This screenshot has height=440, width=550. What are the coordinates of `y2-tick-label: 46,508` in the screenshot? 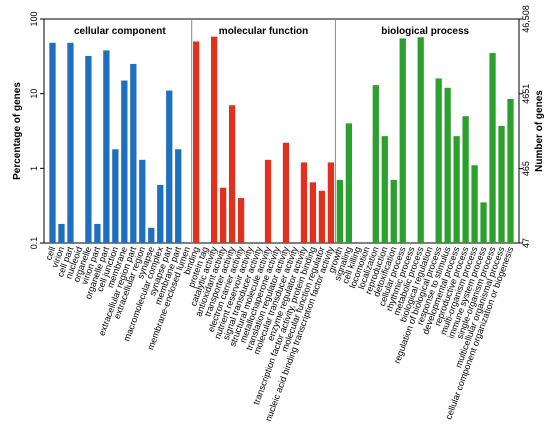 It's located at (526, 19).